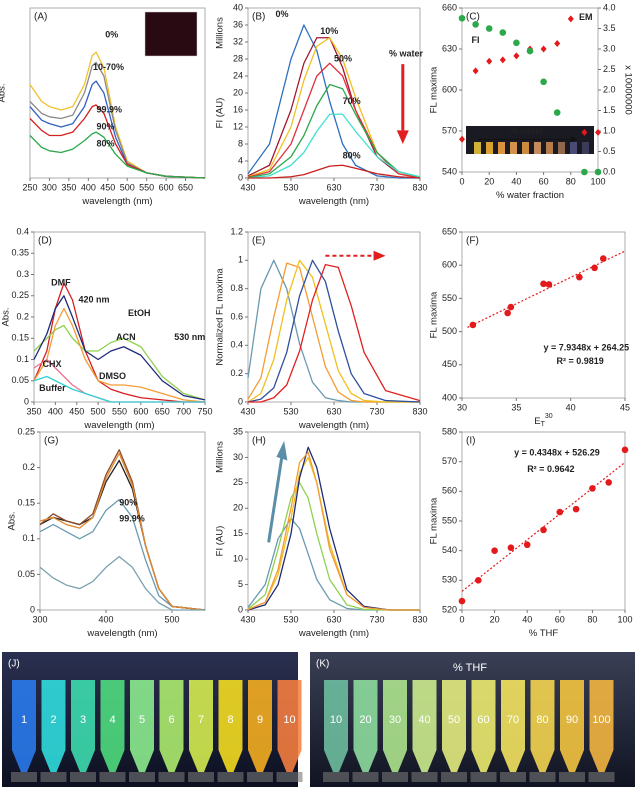 This screenshot has height=789, width=637. Describe the element at coordinates (586, 17) in the screenshot. I see `annotation: EM` at that location.